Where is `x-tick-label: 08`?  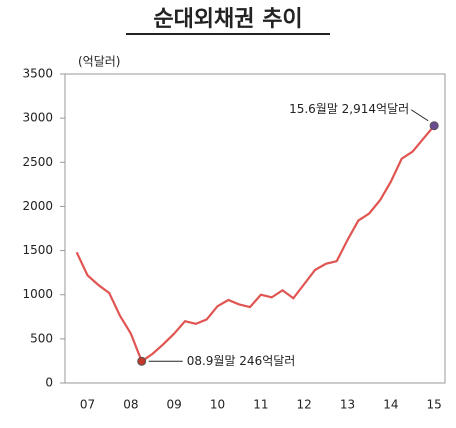
x-tick-label: 08 is located at coordinates (130, 405).